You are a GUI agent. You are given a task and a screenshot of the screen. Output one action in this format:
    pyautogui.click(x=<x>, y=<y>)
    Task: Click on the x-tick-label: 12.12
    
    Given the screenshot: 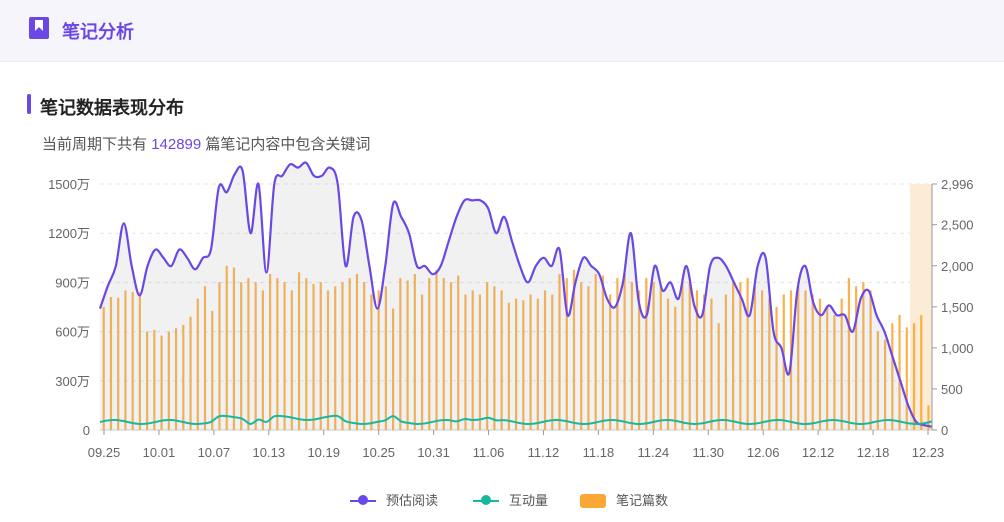 What is the action you would take?
    pyautogui.click(x=818, y=452)
    